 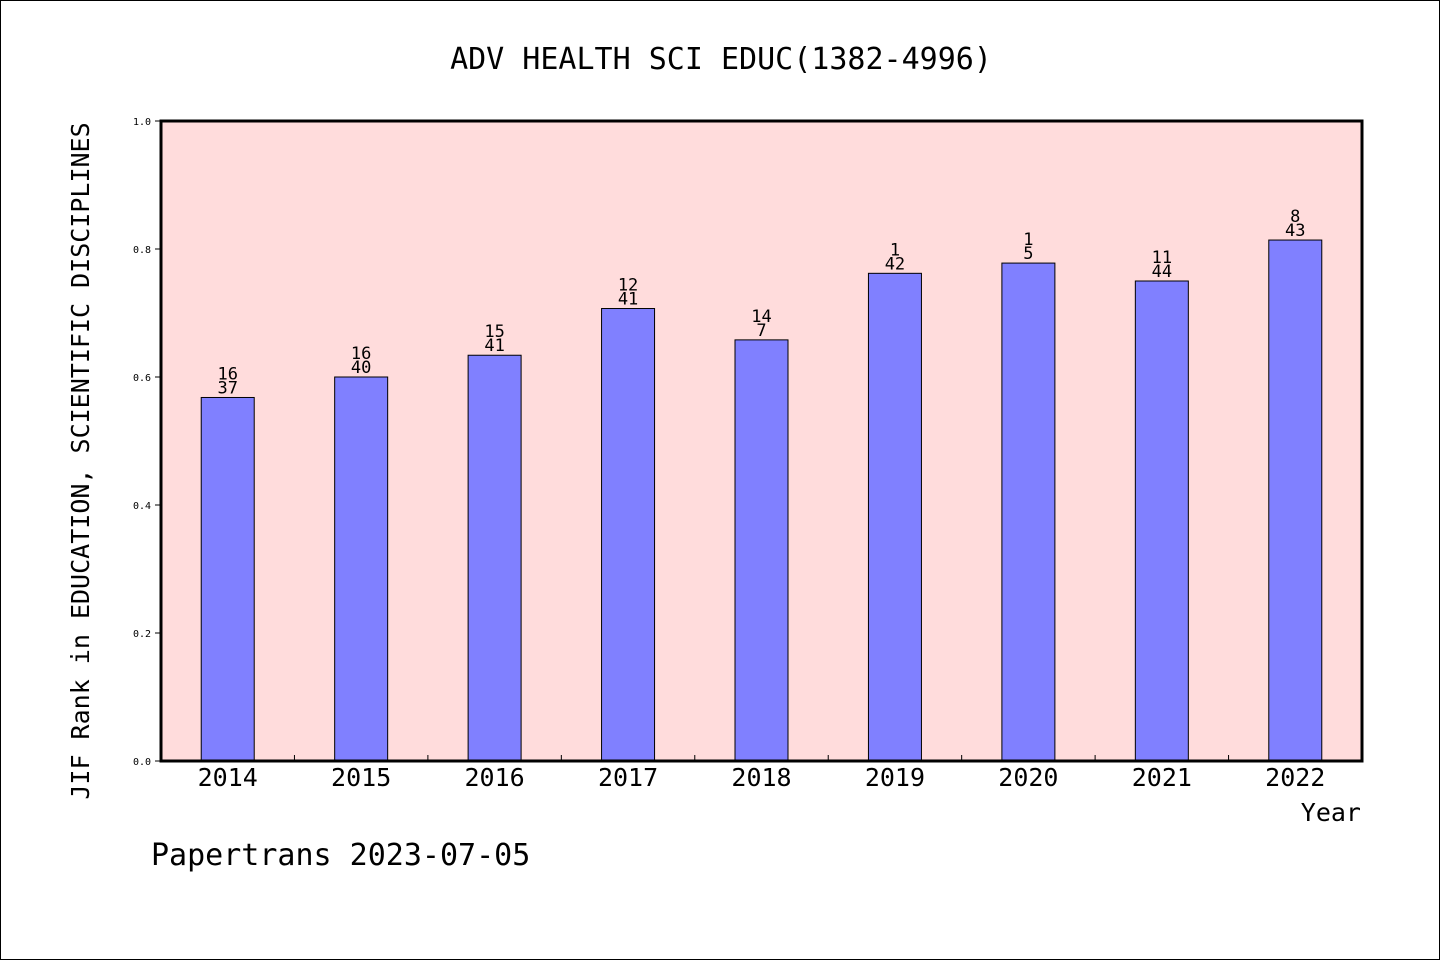 What do you see at coordinates (628, 286) in the screenshot?
I see `bar-label-top-2017: 12` at bounding box center [628, 286].